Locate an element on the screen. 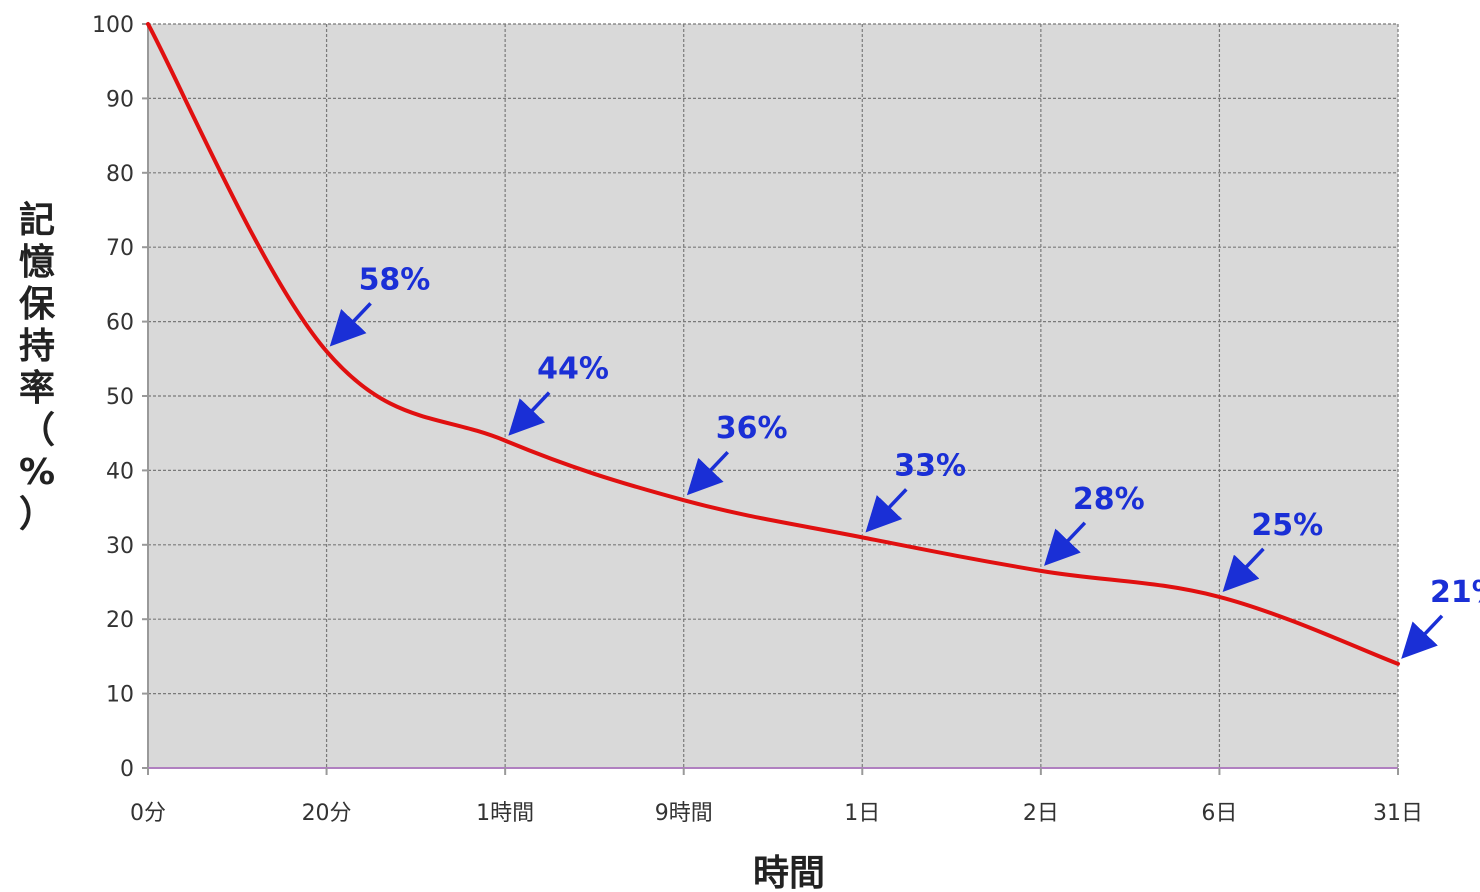  annotation-label: 36% is located at coordinates (752, 428).